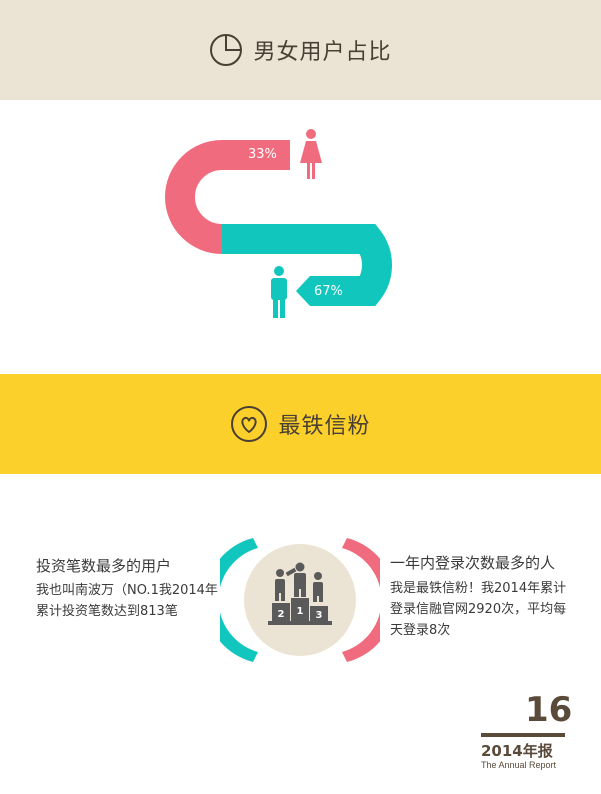 Image resolution: width=601 pixels, height=794 pixels. Describe the element at coordinates (328, 291) in the screenshot. I see `male-percent: 67%` at that location.